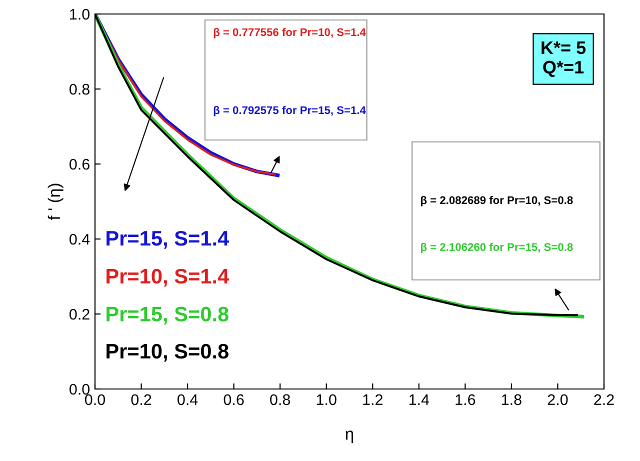 The height and width of the screenshot is (461, 640). What do you see at coordinates (564, 59) in the screenshot?
I see `annotation: K*= 5 Q*=1` at bounding box center [564, 59].